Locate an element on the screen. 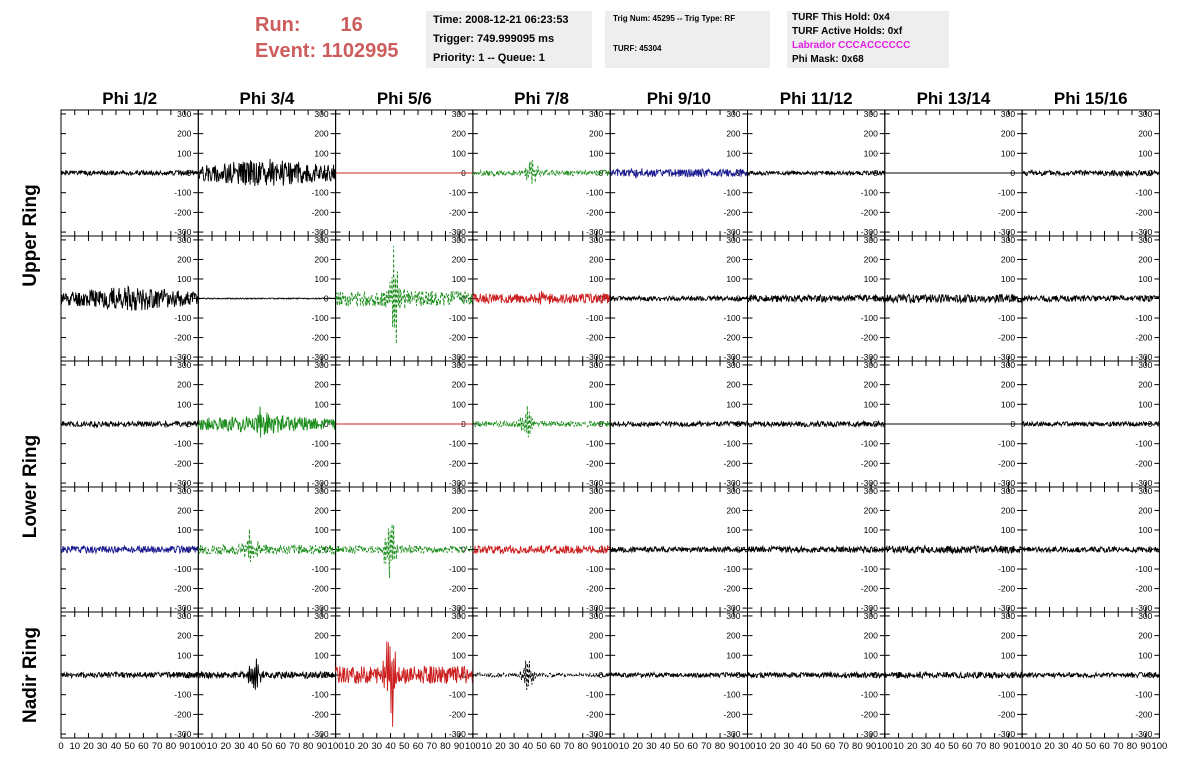 The height and width of the screenshot is (772, 1196). event-value: 1102995 is located at coordinates (360, 51).